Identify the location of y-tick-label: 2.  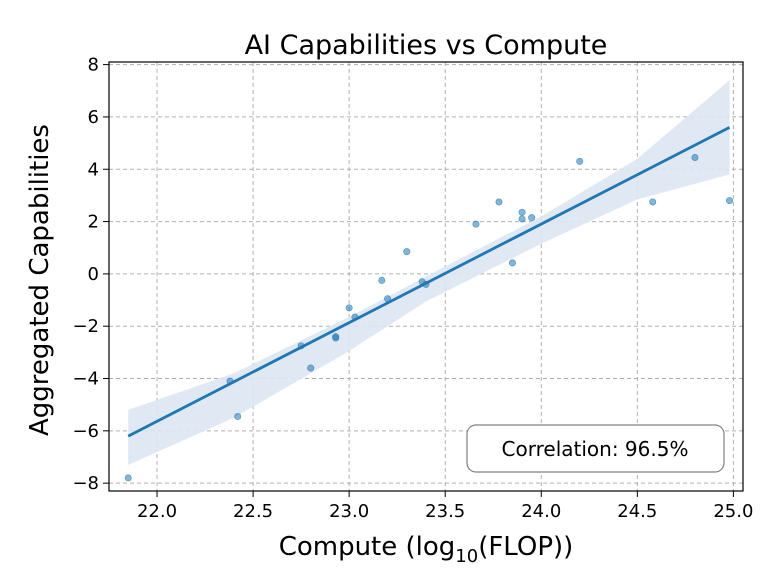
(93, 222).